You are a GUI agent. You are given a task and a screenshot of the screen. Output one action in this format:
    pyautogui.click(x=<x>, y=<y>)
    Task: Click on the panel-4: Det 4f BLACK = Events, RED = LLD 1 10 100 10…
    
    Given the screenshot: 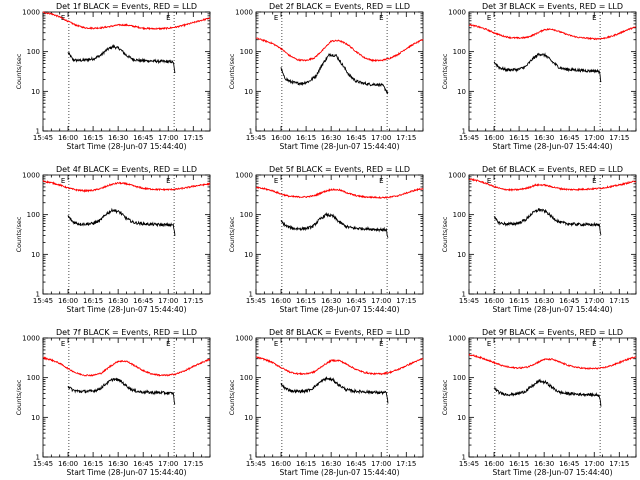 What is the action you would take?
    pyautogui.click(x=113, y=239)
    